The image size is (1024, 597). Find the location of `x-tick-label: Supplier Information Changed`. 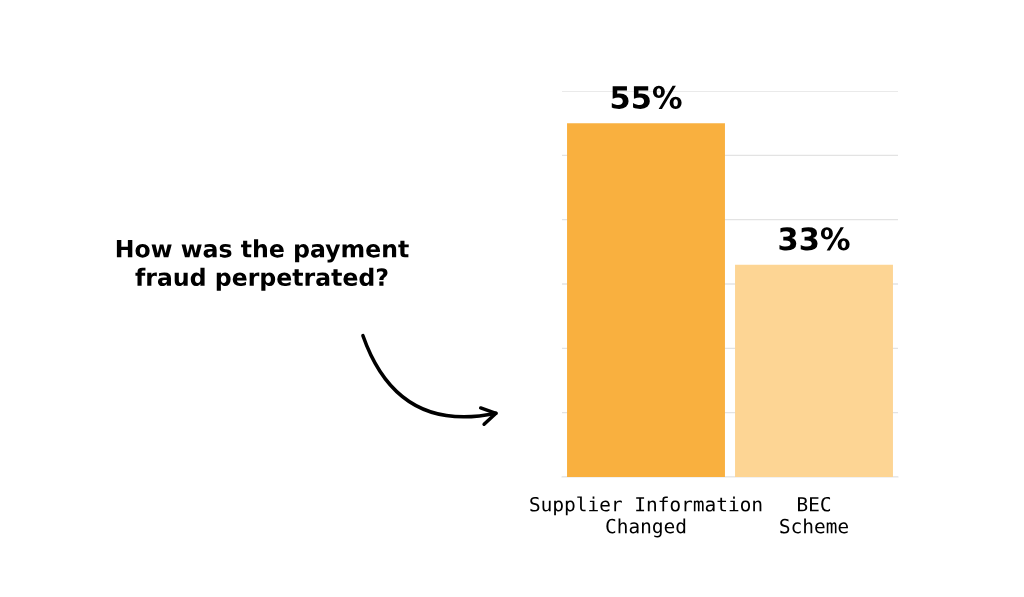

x-tick-label: Supplier Information Changed is located at coordinates (646, 517).